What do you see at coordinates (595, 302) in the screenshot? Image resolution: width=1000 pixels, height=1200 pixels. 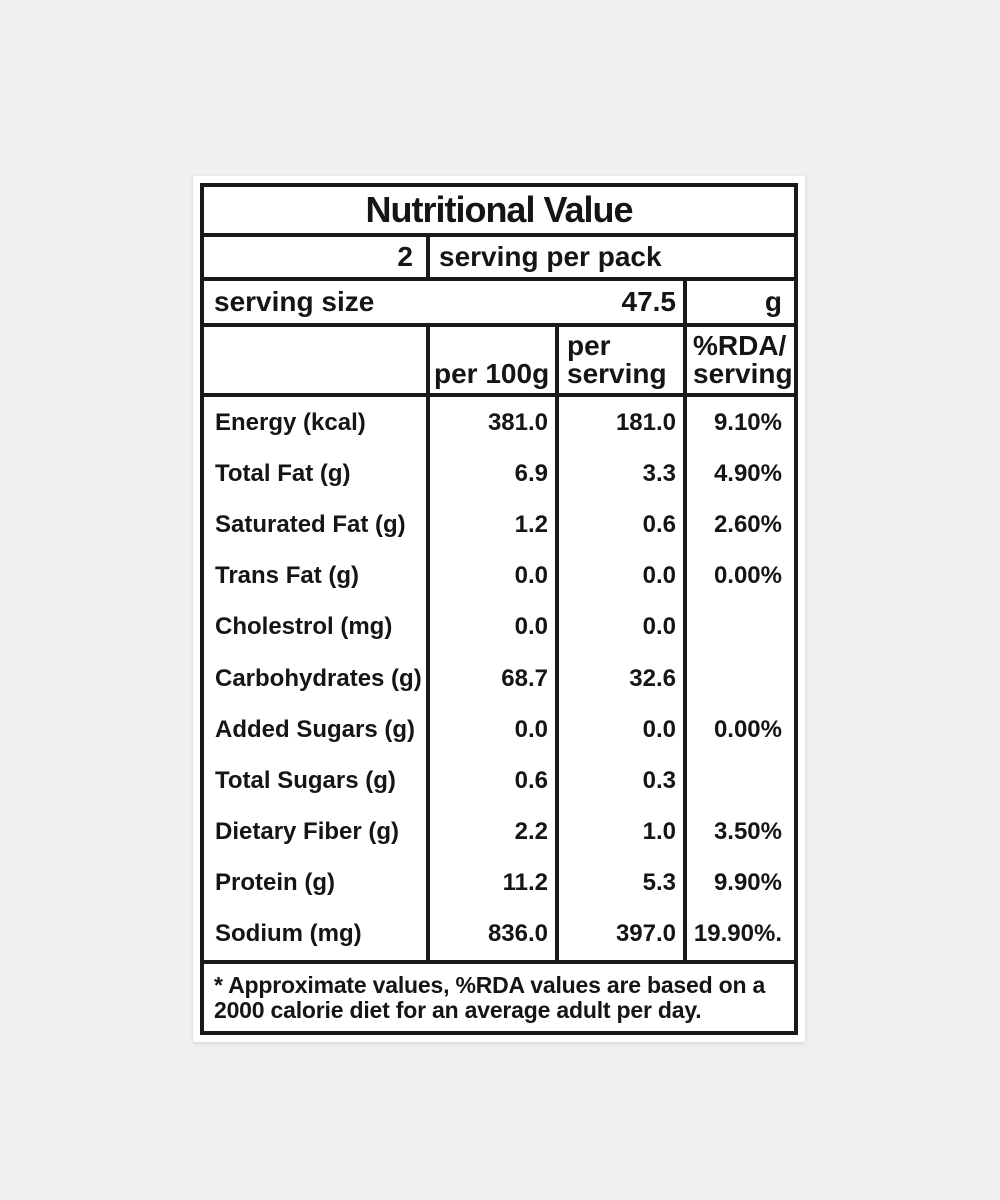 I see `serving-size-value: 47.5` at bounding box center [595, 302].